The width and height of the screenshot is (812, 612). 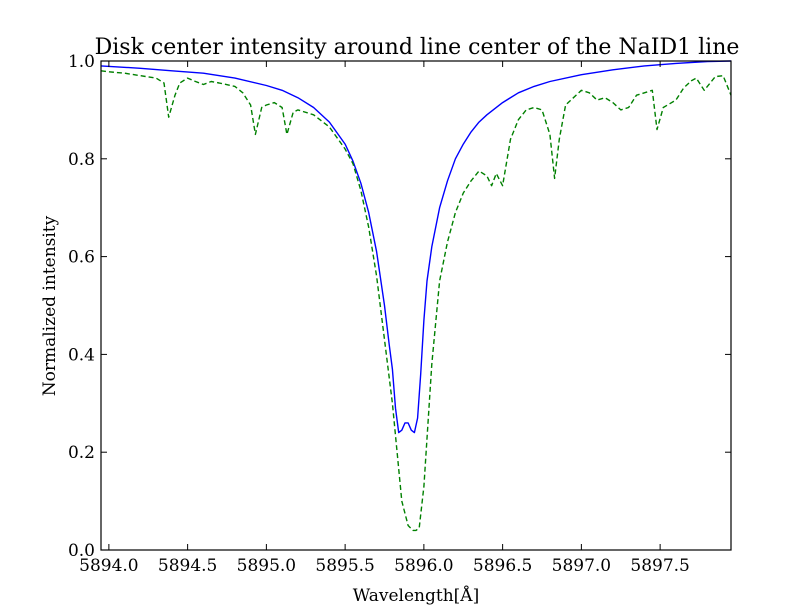 What do you see at coordinates (581, 566) in the screenshot?
I see `x-tick-label: 5897.0` at bounding box center [581, 566].